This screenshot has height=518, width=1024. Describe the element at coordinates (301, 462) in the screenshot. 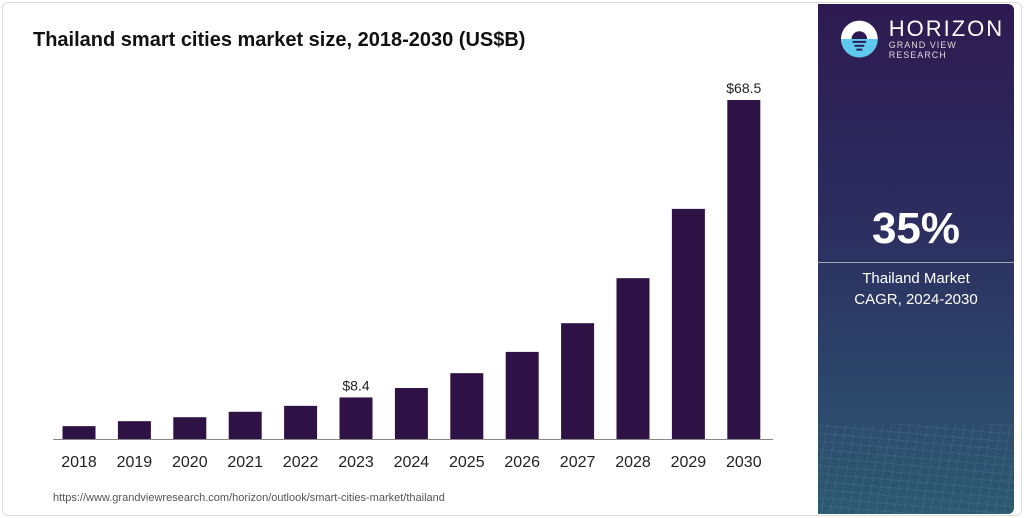

I see `x-tick-label: 2022` at that location.